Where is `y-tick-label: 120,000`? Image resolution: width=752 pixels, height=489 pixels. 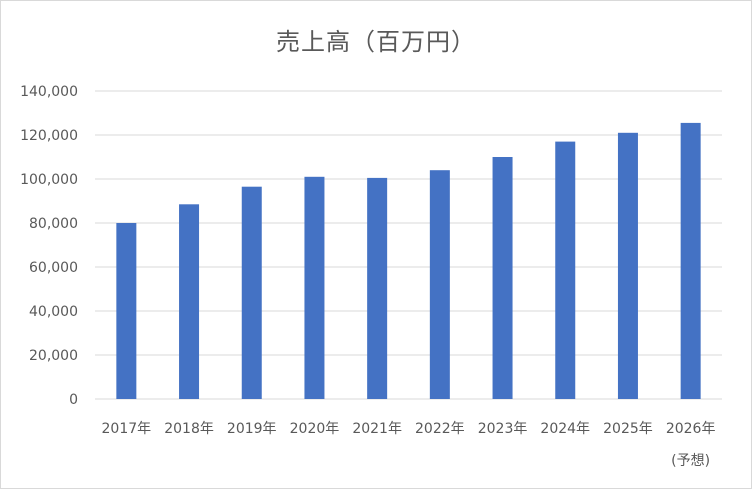
y-tick-label: 120,000 is located at coordinates (49, 136).